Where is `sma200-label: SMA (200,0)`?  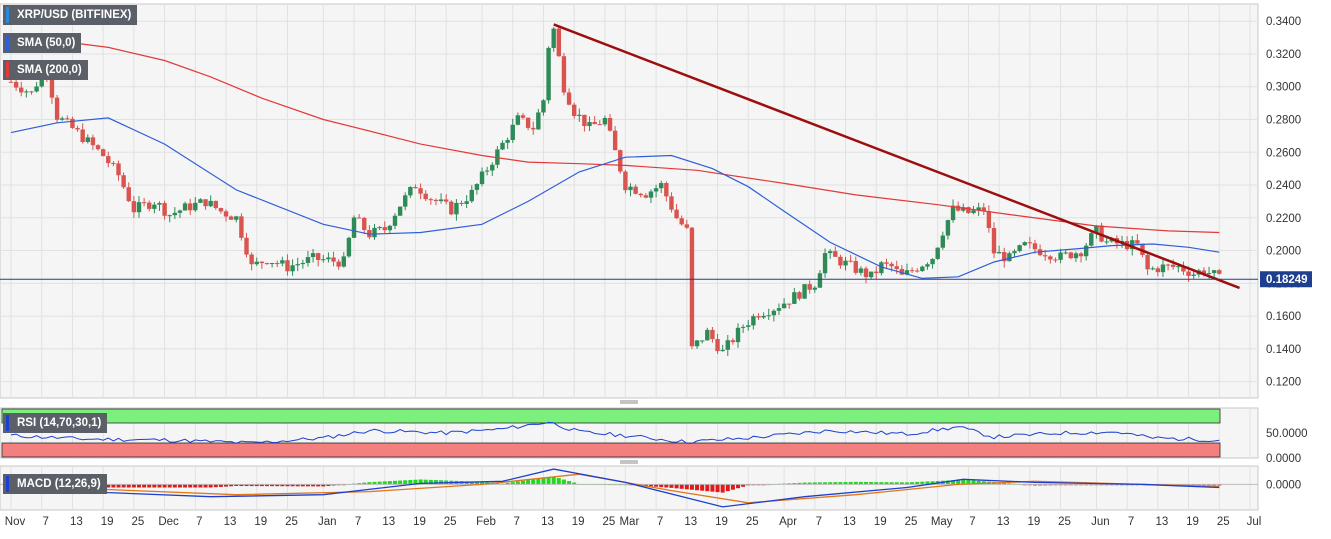 sma200-label: SMA (200,0) is located at coordinates (45, 70).